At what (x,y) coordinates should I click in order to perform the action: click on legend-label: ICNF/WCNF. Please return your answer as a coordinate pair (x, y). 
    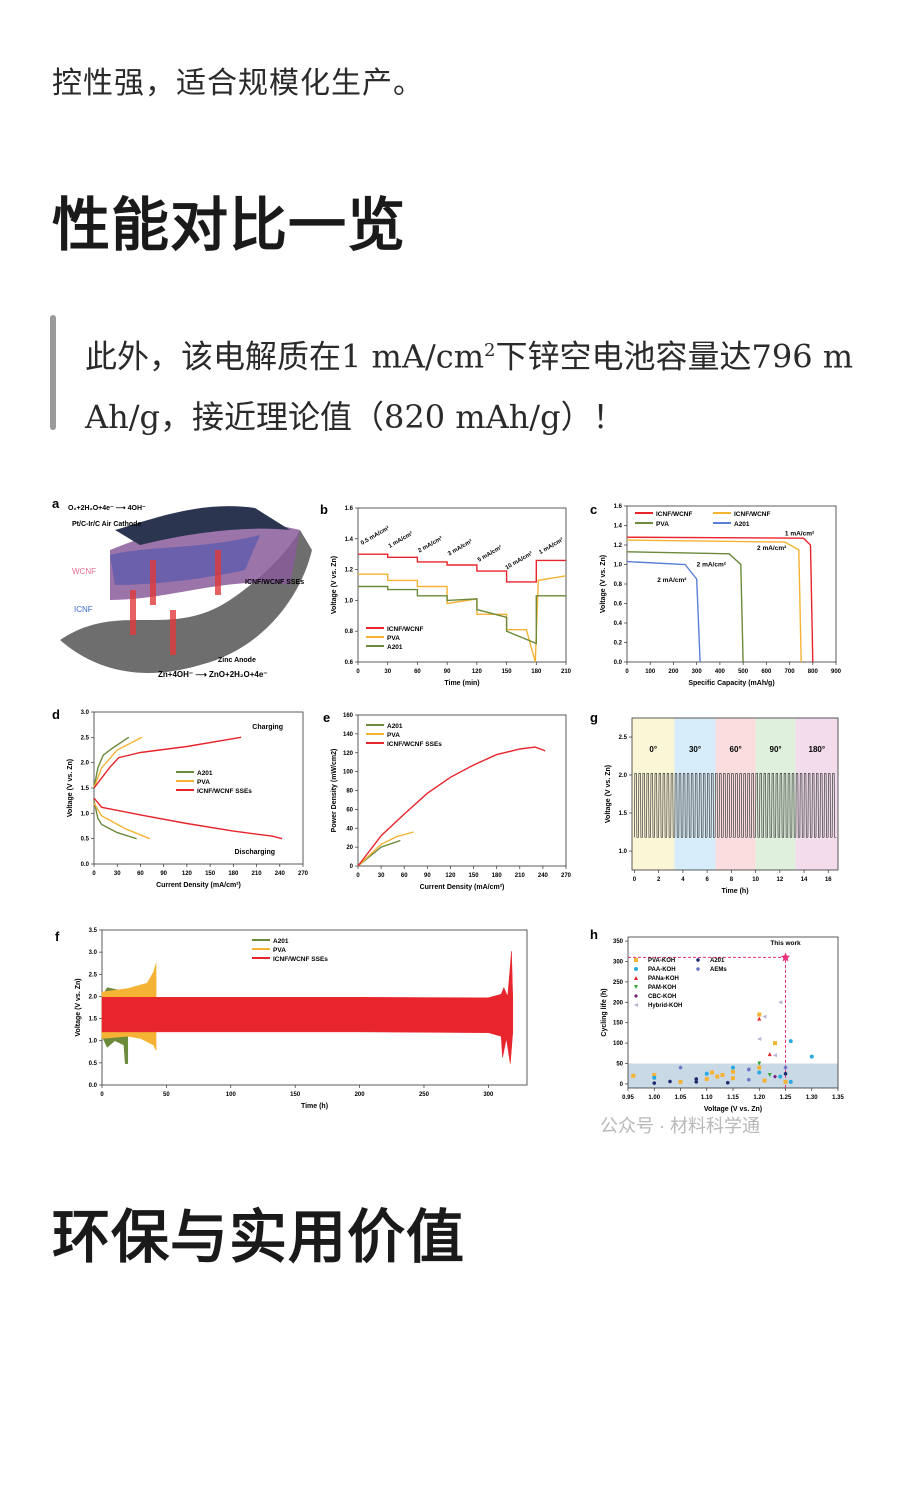
    Looking at the image, I should click on (752, 514).